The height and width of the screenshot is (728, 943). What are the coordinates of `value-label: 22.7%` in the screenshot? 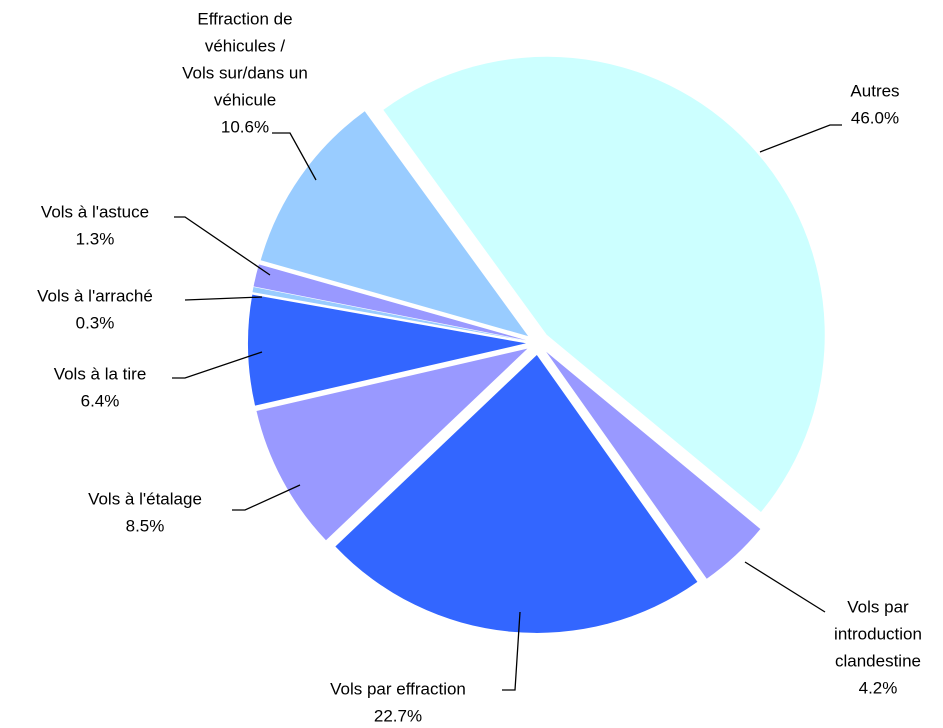 It's located at (398, 715).